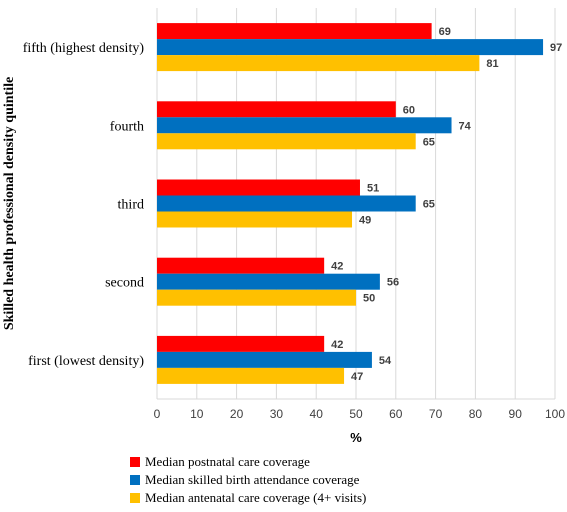  Describe the element at coordinates (237, 414) in the screenshot. I see `x-tick-label: 20` at that location.